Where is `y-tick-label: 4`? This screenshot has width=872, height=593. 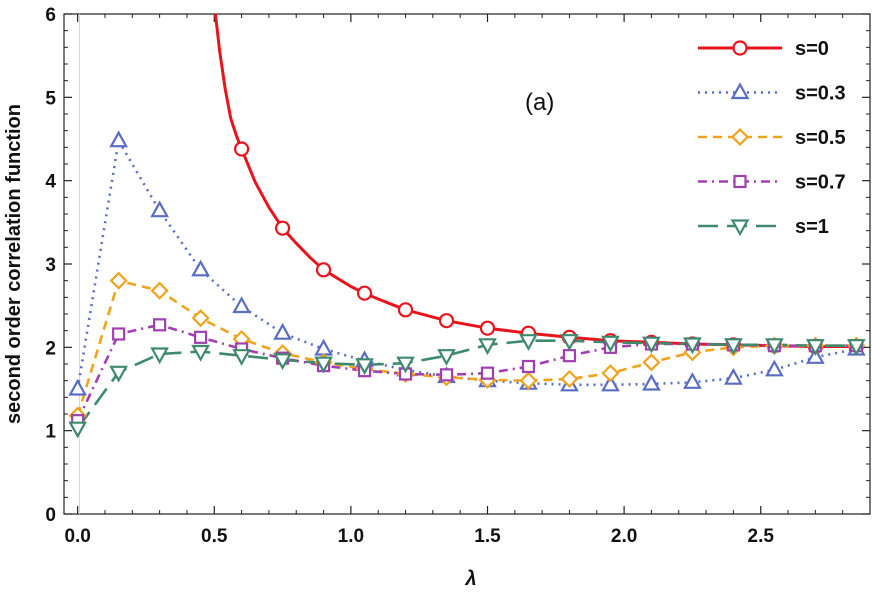
y-tick-label: 4 is located at coordinates (50, 182).